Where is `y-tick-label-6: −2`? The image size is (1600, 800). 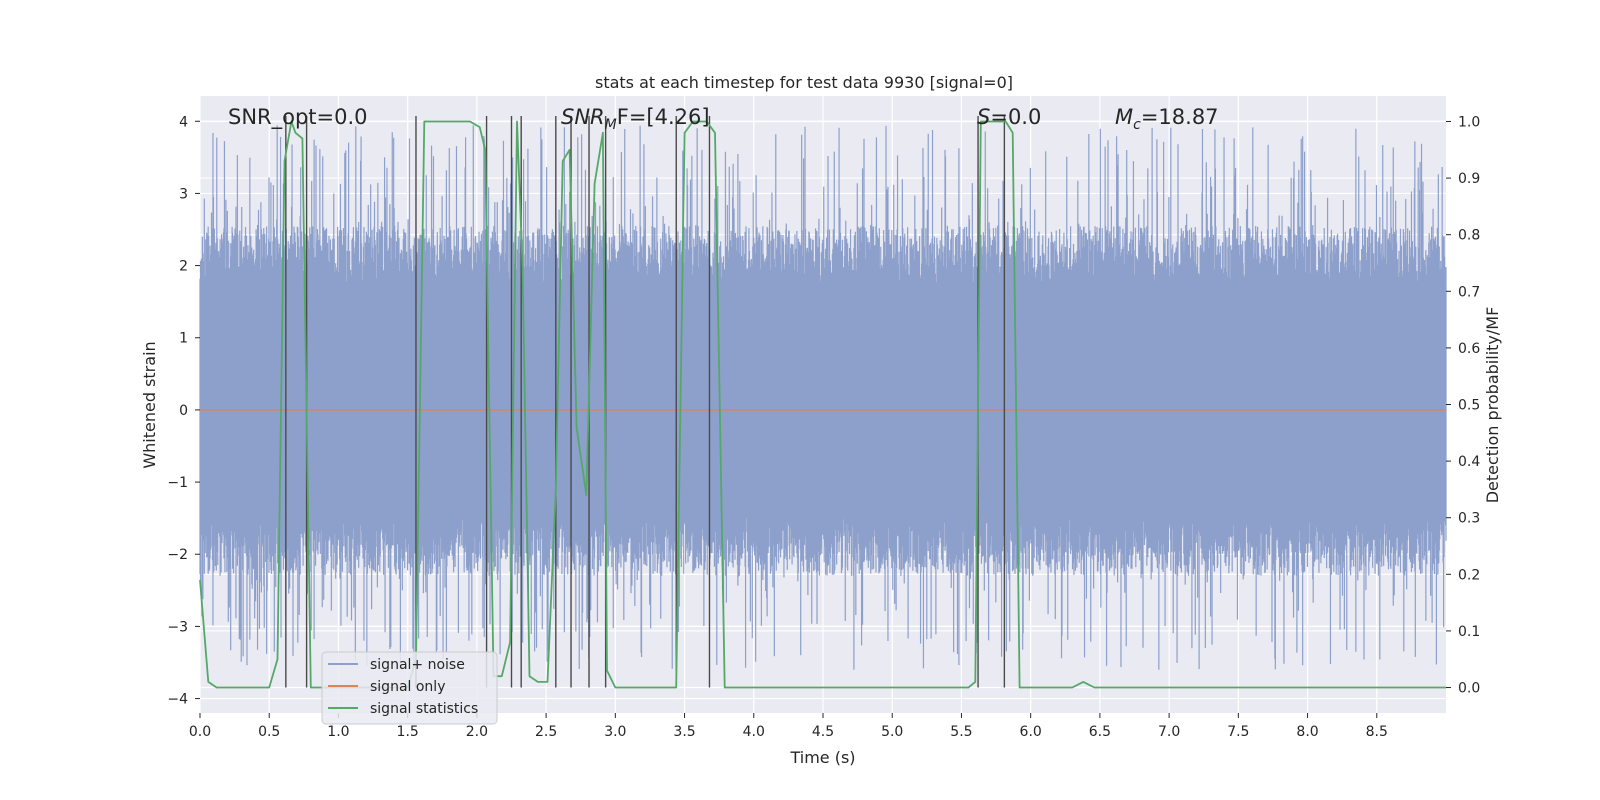
y-tick-label-6: −2 is located at coordinates (177, 555).